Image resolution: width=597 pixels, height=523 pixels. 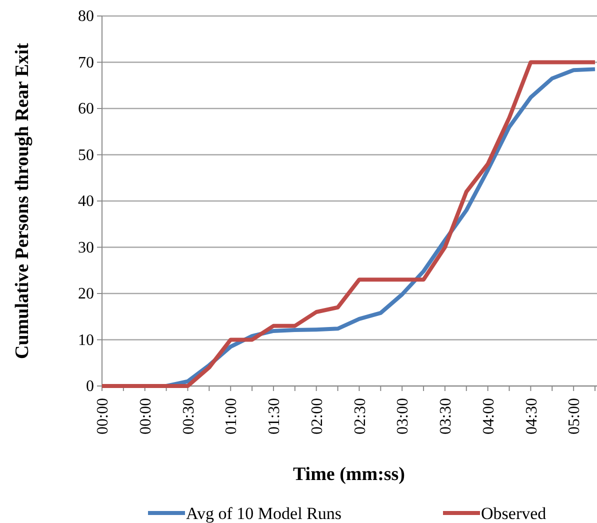 I want to click on y-tick-label: 30, so click(x=86, y=247).